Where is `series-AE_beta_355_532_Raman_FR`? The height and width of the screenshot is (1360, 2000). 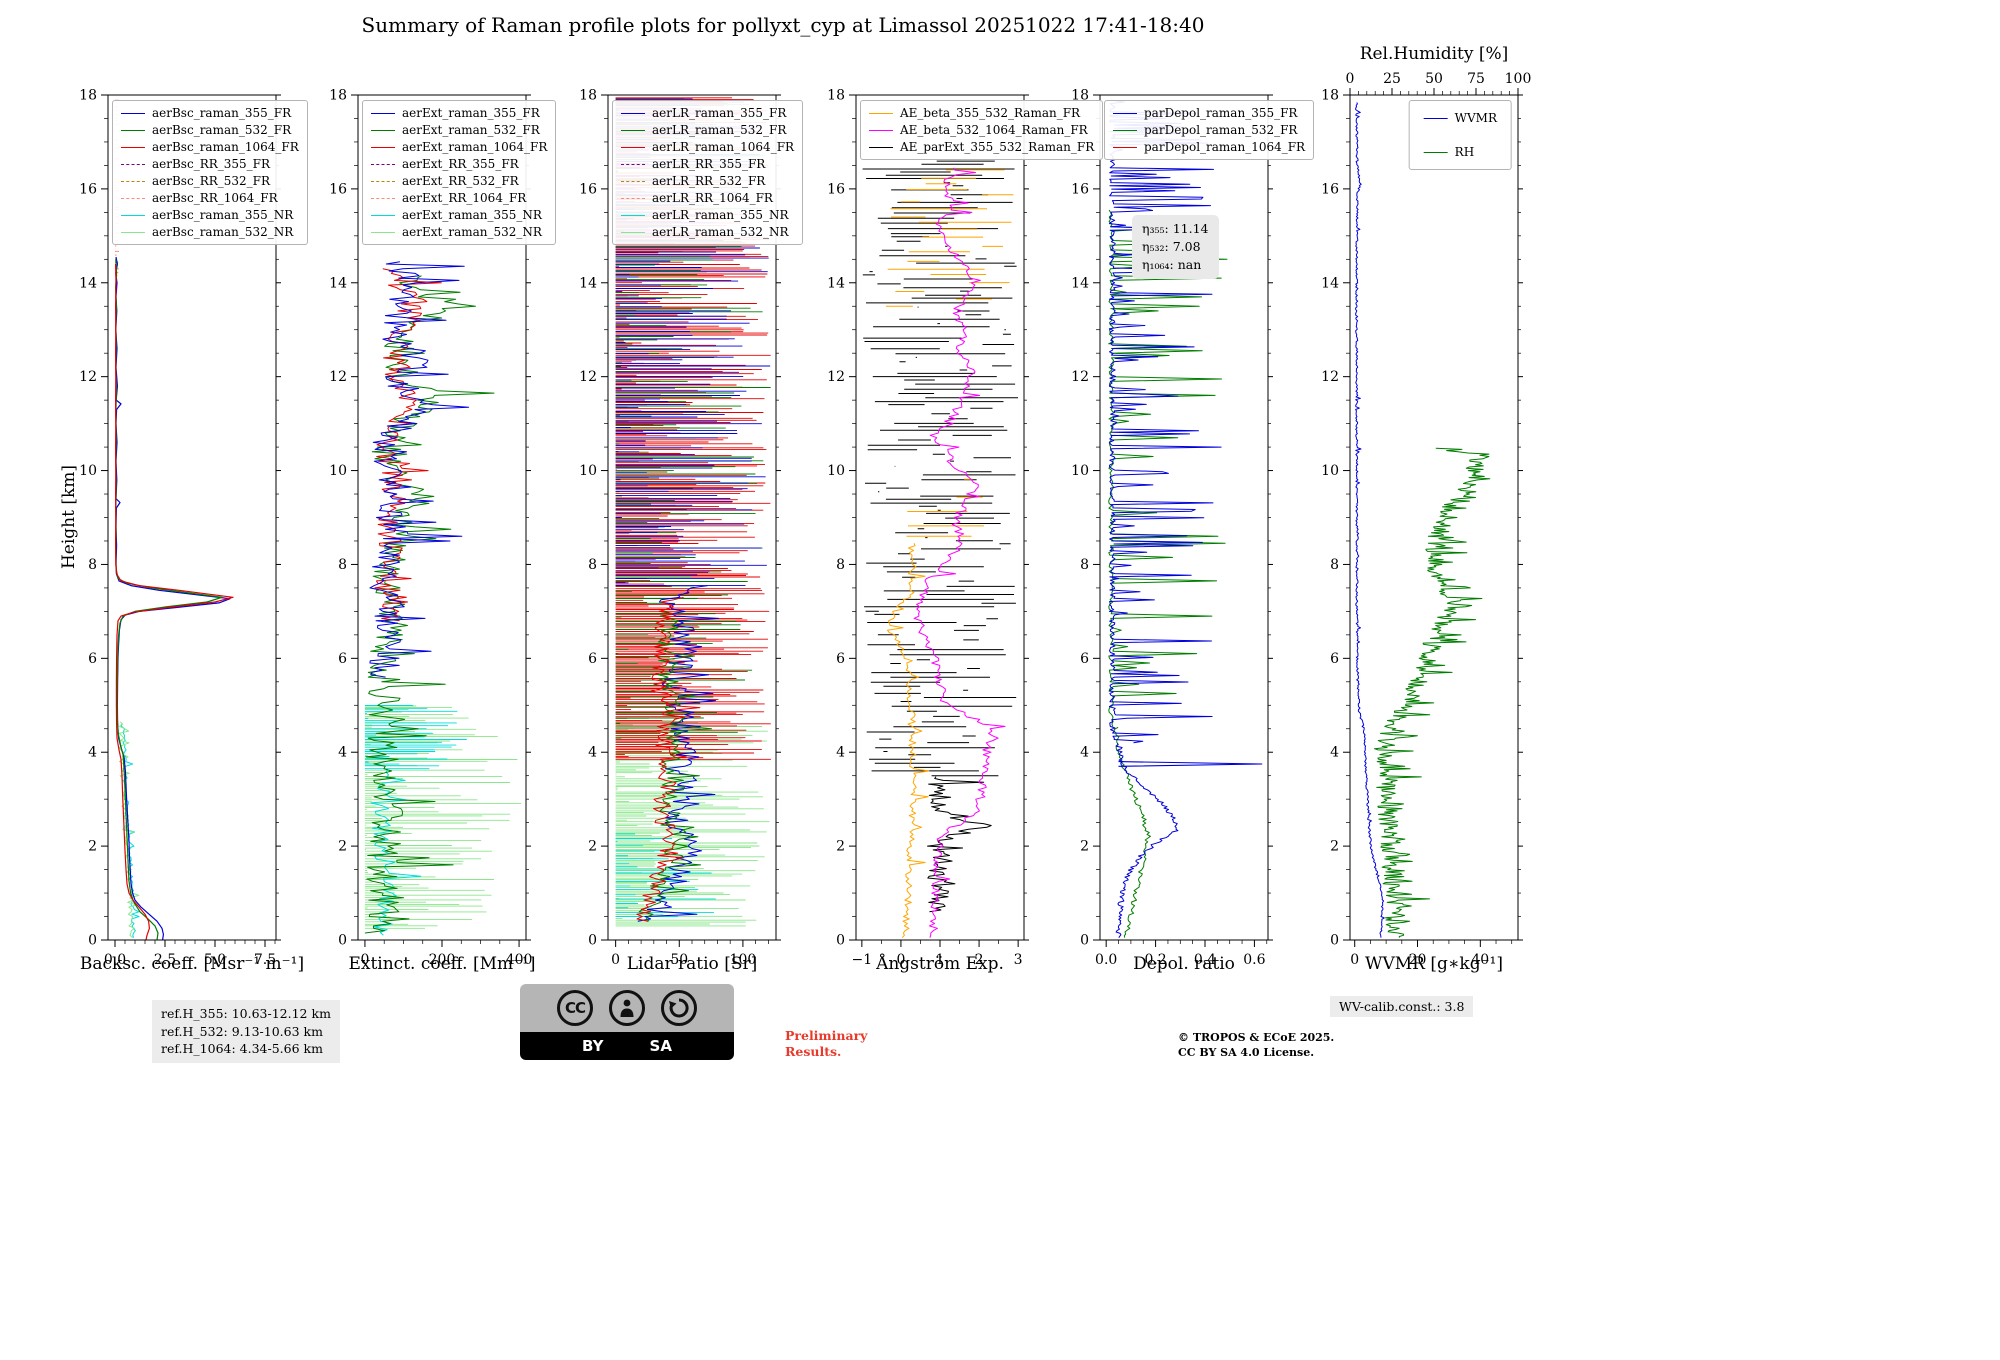
series-AE_beta_355_532_Raman_FR is located at coordinates (949, 238).